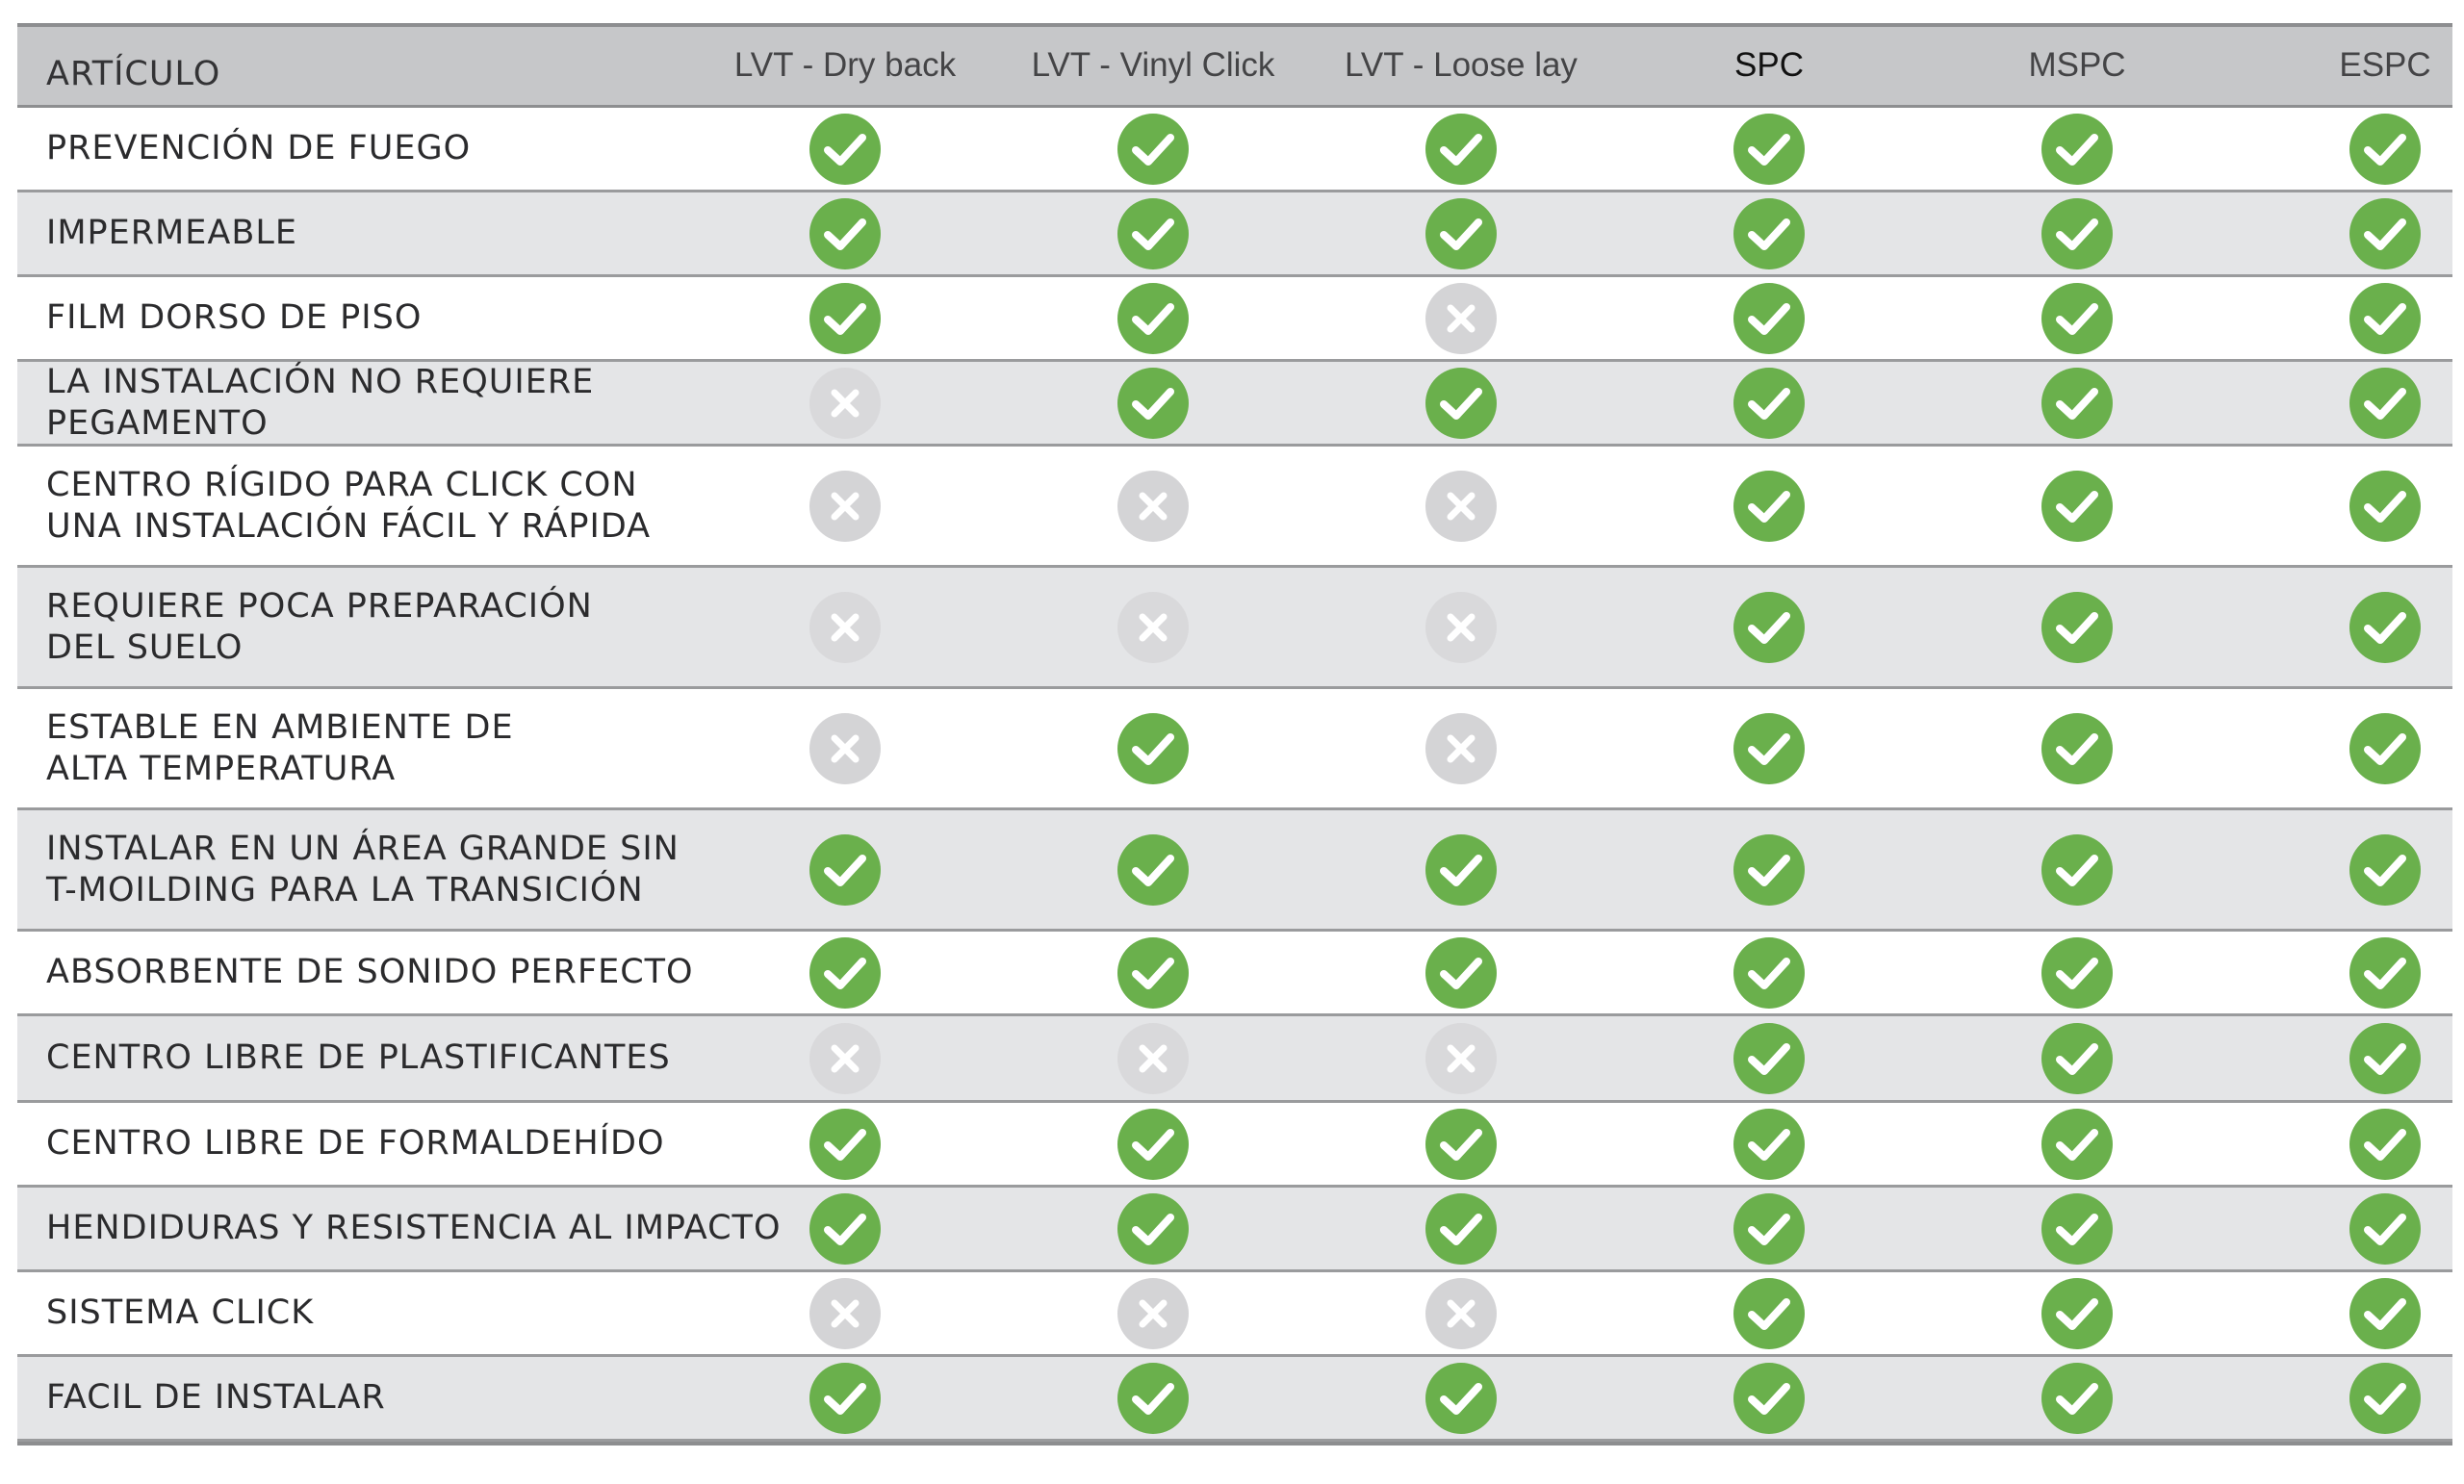  I want to click on table-row: ESTABLE EN AMBIENTE DE ALTA TEMPERATURA, so click(1234, 749).